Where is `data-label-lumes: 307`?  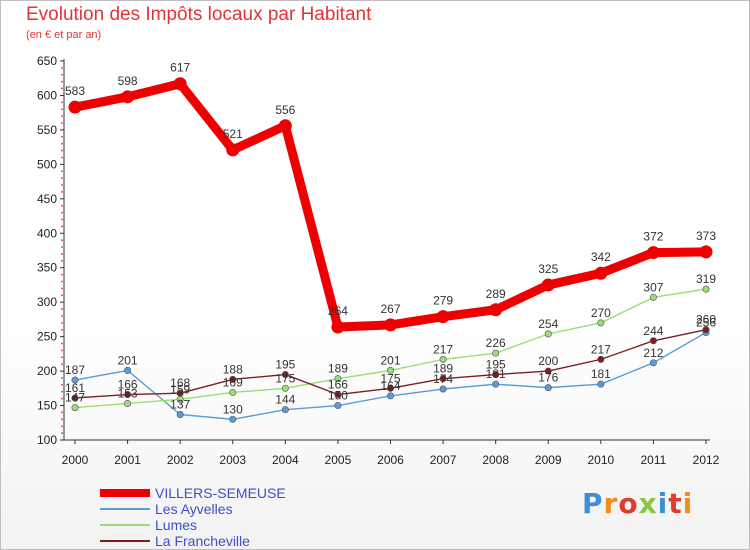 data-label-lumes: 307 is located at coordinates (653, 287).